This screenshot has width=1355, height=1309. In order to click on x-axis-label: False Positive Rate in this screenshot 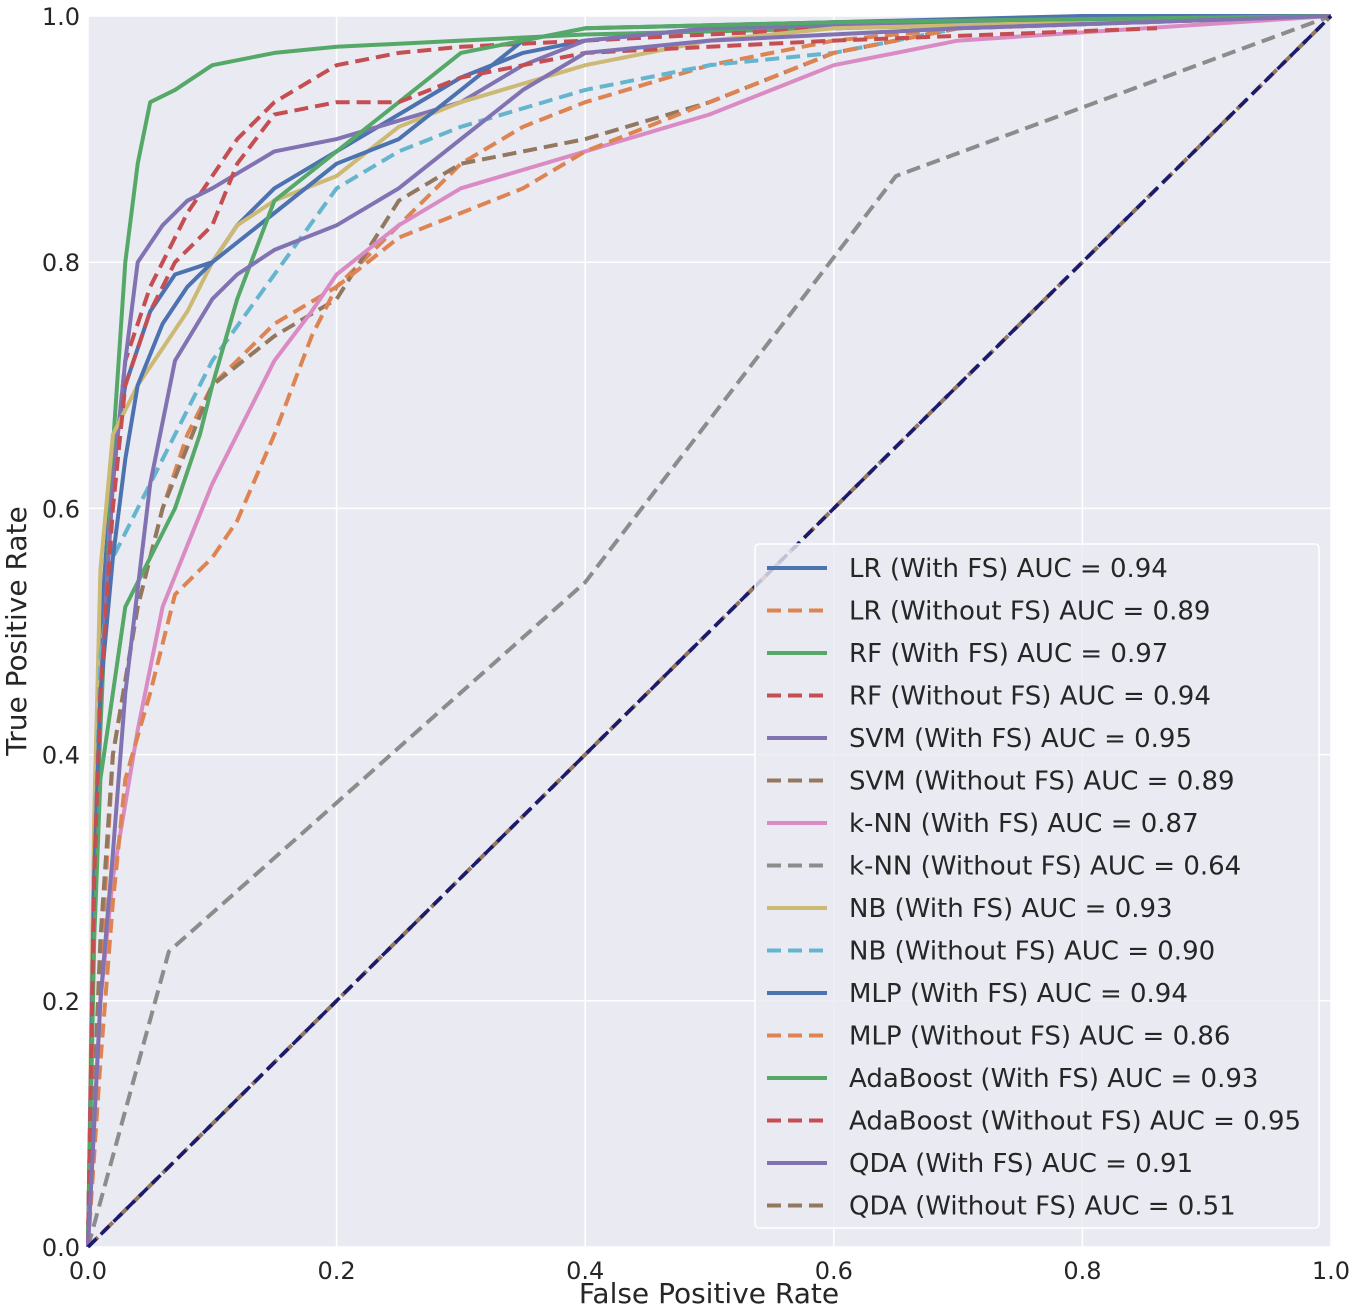, I will do `click(709, 1293)`.